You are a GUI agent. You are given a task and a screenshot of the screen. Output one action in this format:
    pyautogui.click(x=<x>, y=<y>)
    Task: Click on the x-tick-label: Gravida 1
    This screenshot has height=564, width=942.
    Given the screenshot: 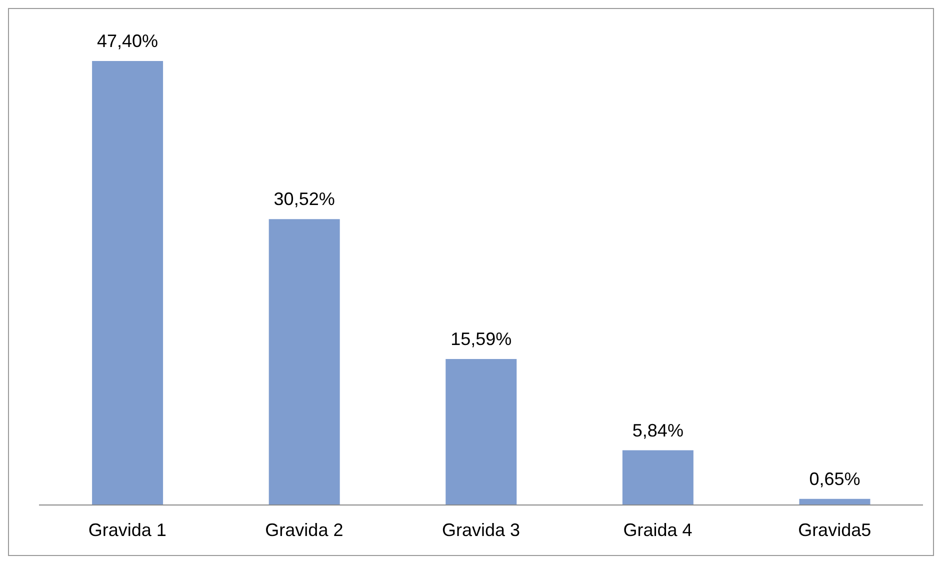 What is the action you would take?
    pyautogui.click(x=127, y=530)
    